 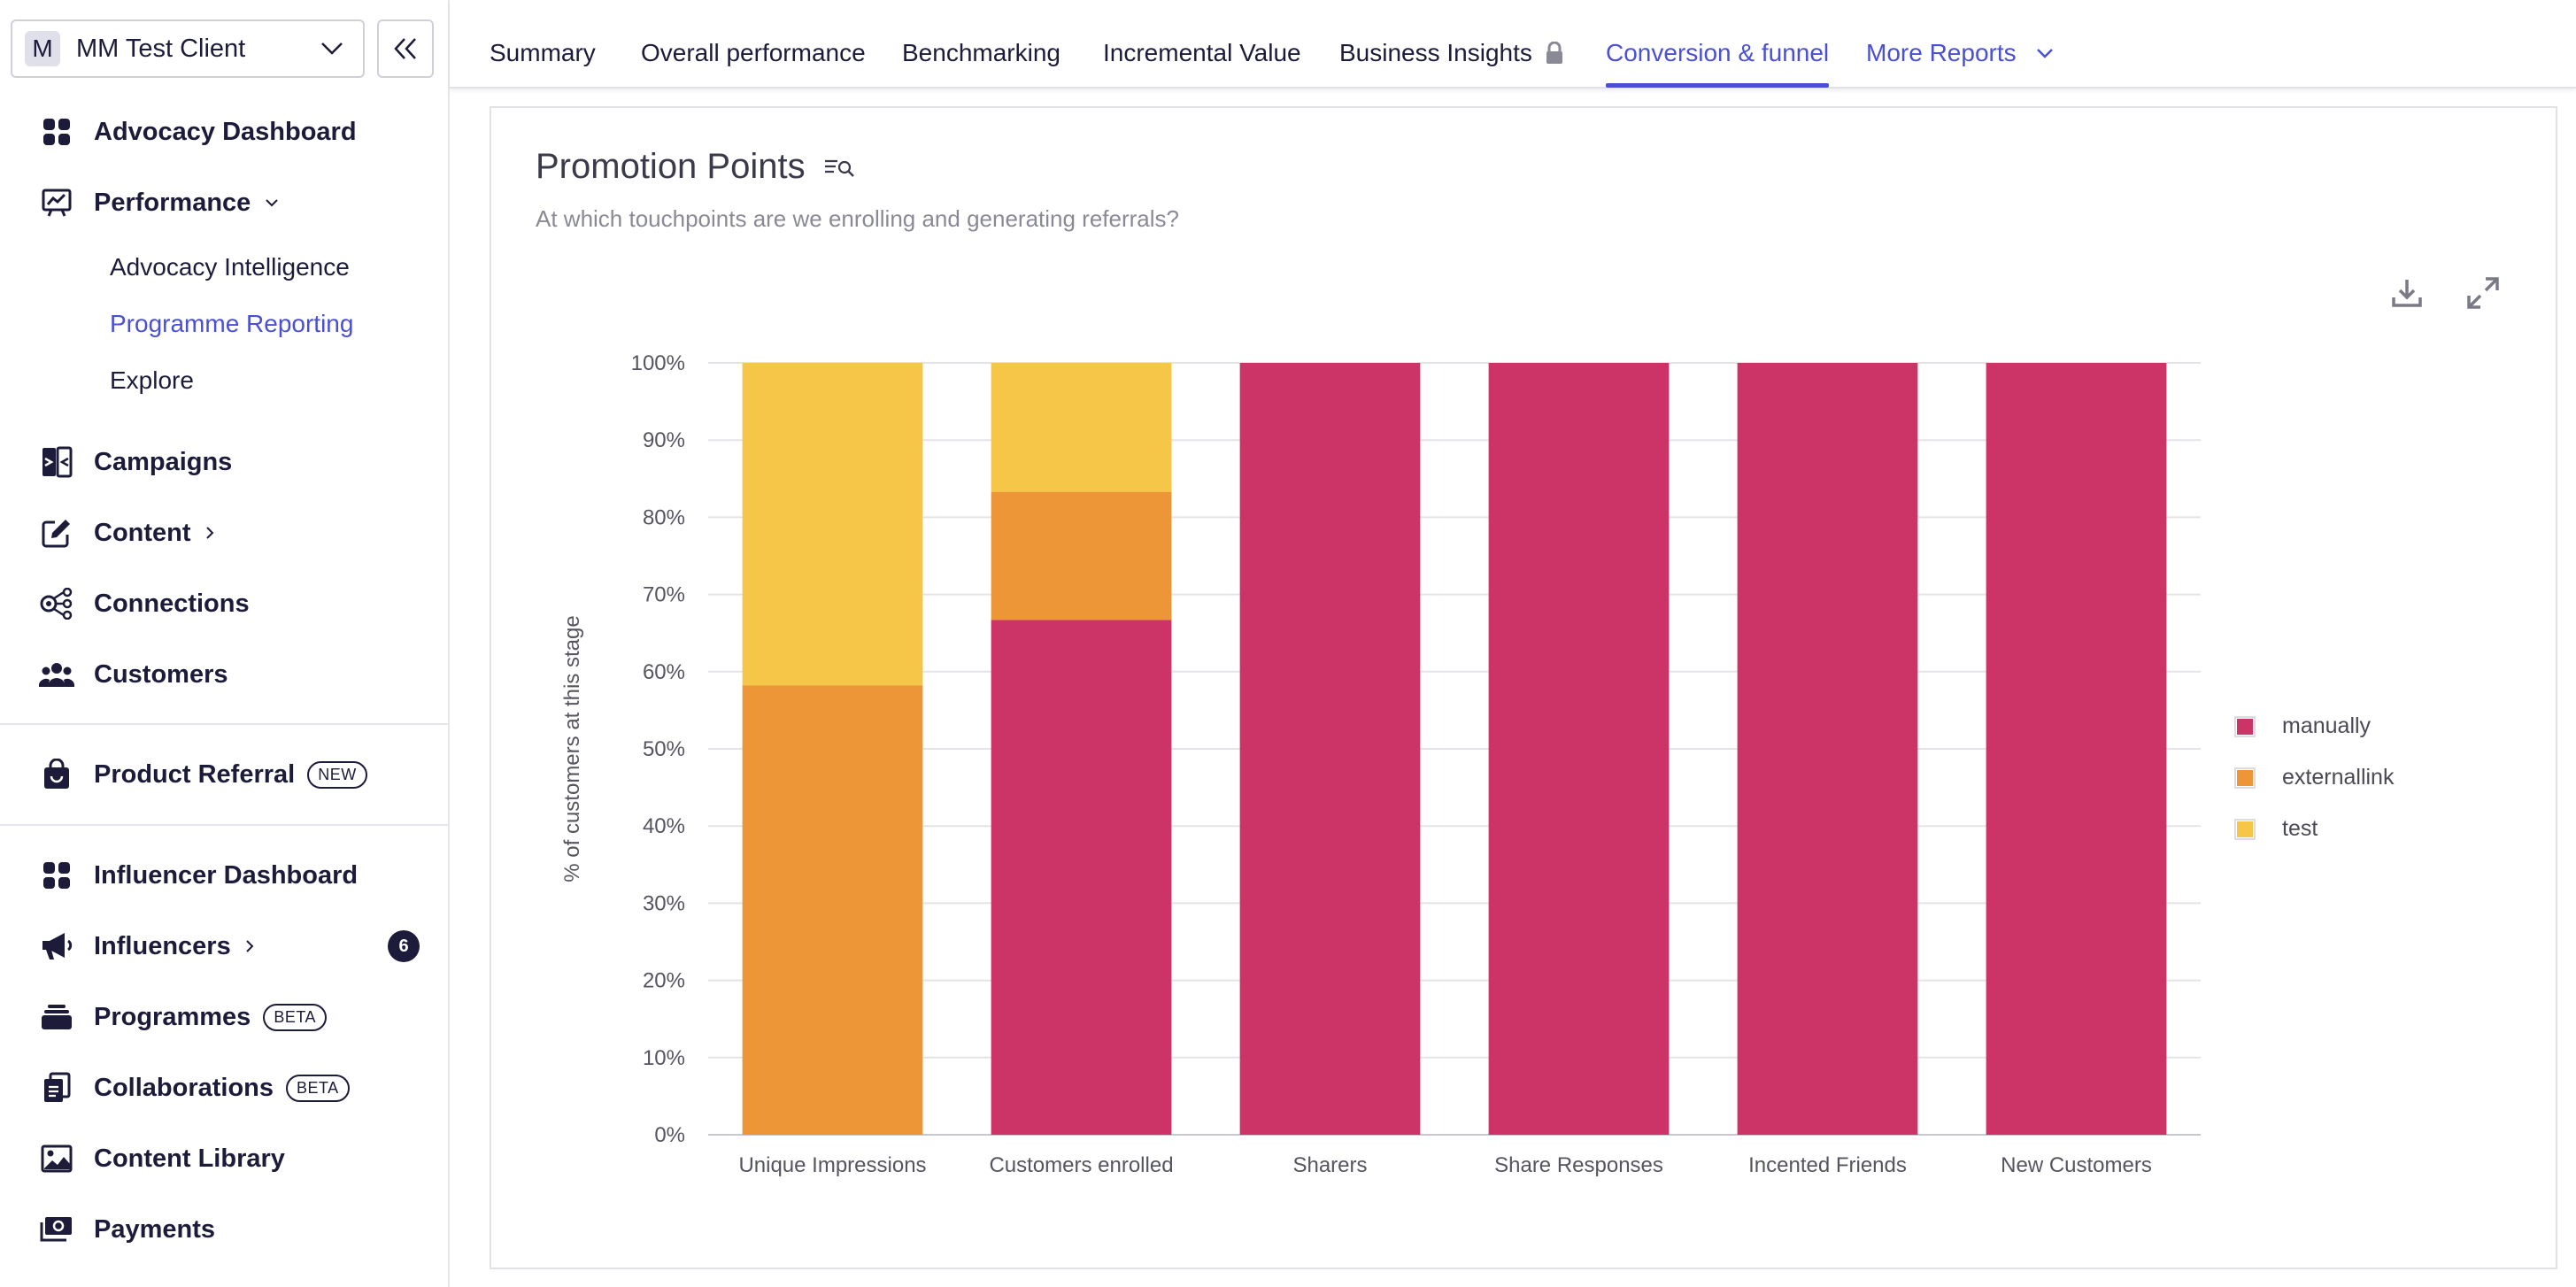 I want to click on chart-board-icon, so click(x=56, y=203).